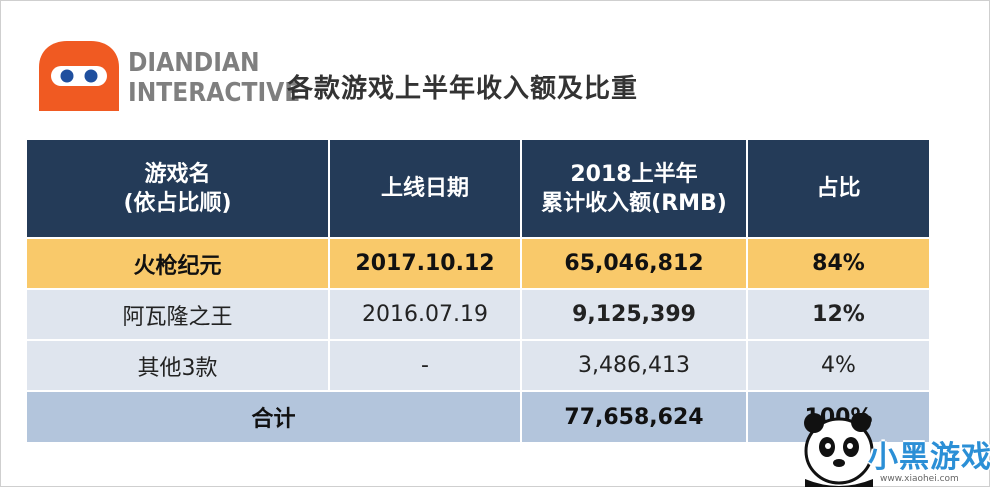  Describe the element at coordinates (425, 315) in the screenshot. I see `cell-date: 2016.07.19` at that location.